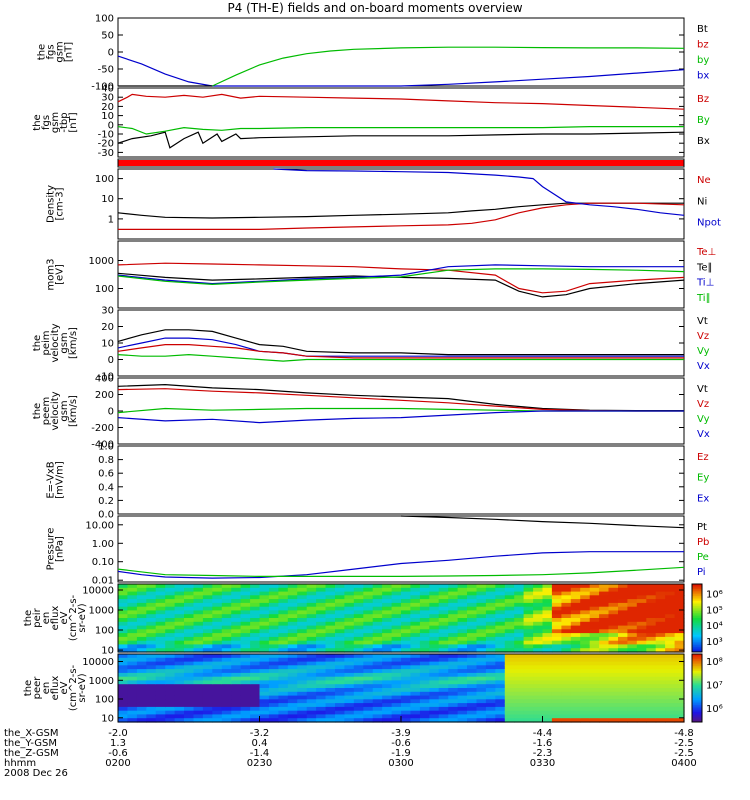 This screenshot has height=800, width=750. I want to click on legend-entry: Ez, so click(703, 457).